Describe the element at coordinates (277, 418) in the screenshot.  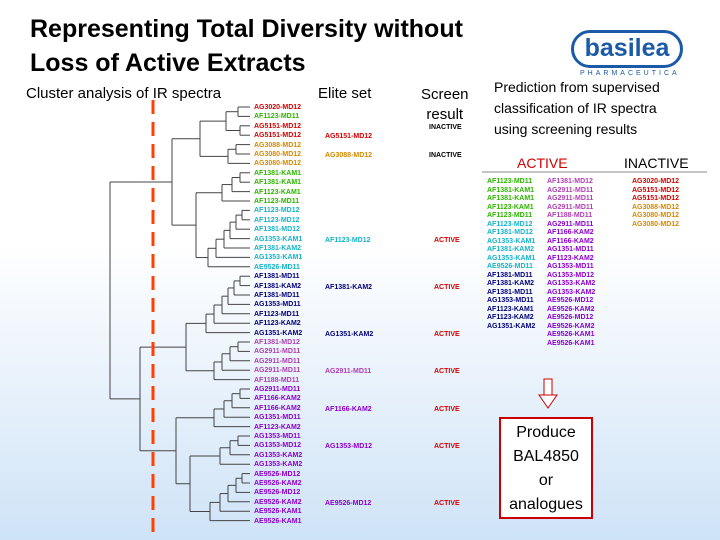
I see `dendrogram-leaf: AG1351-MD11` at that location.